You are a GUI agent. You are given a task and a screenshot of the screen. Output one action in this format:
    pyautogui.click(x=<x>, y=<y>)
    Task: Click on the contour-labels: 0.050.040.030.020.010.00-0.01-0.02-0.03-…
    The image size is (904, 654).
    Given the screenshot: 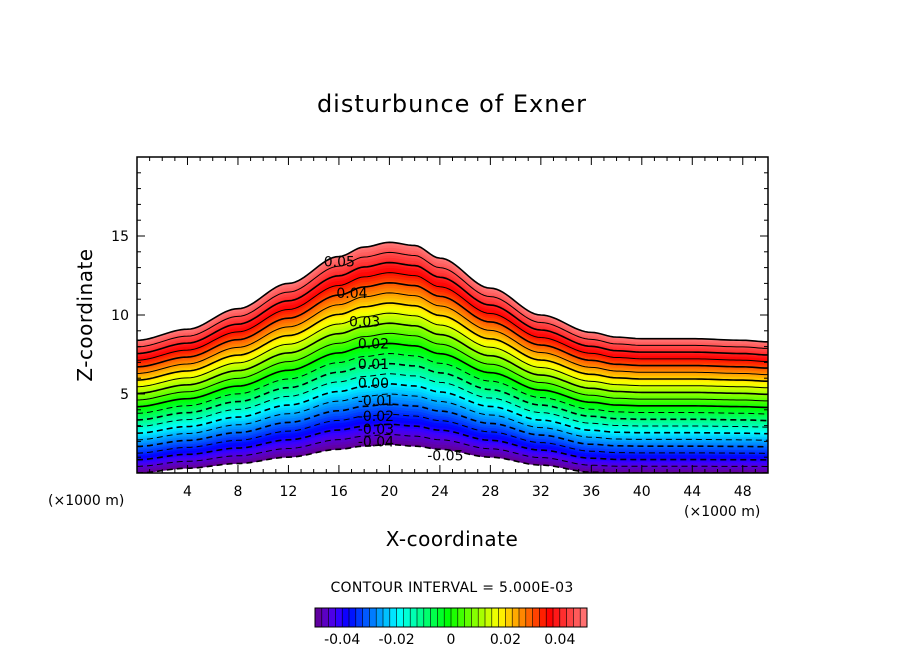 What is the action you would take?
    pyautogui.click(x=394, y=359)
    